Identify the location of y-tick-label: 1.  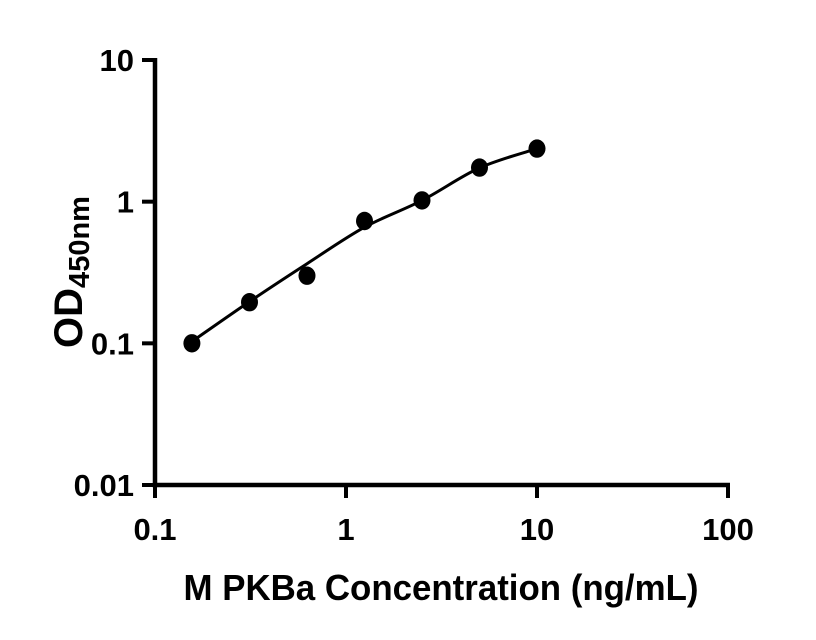
(125, 202).